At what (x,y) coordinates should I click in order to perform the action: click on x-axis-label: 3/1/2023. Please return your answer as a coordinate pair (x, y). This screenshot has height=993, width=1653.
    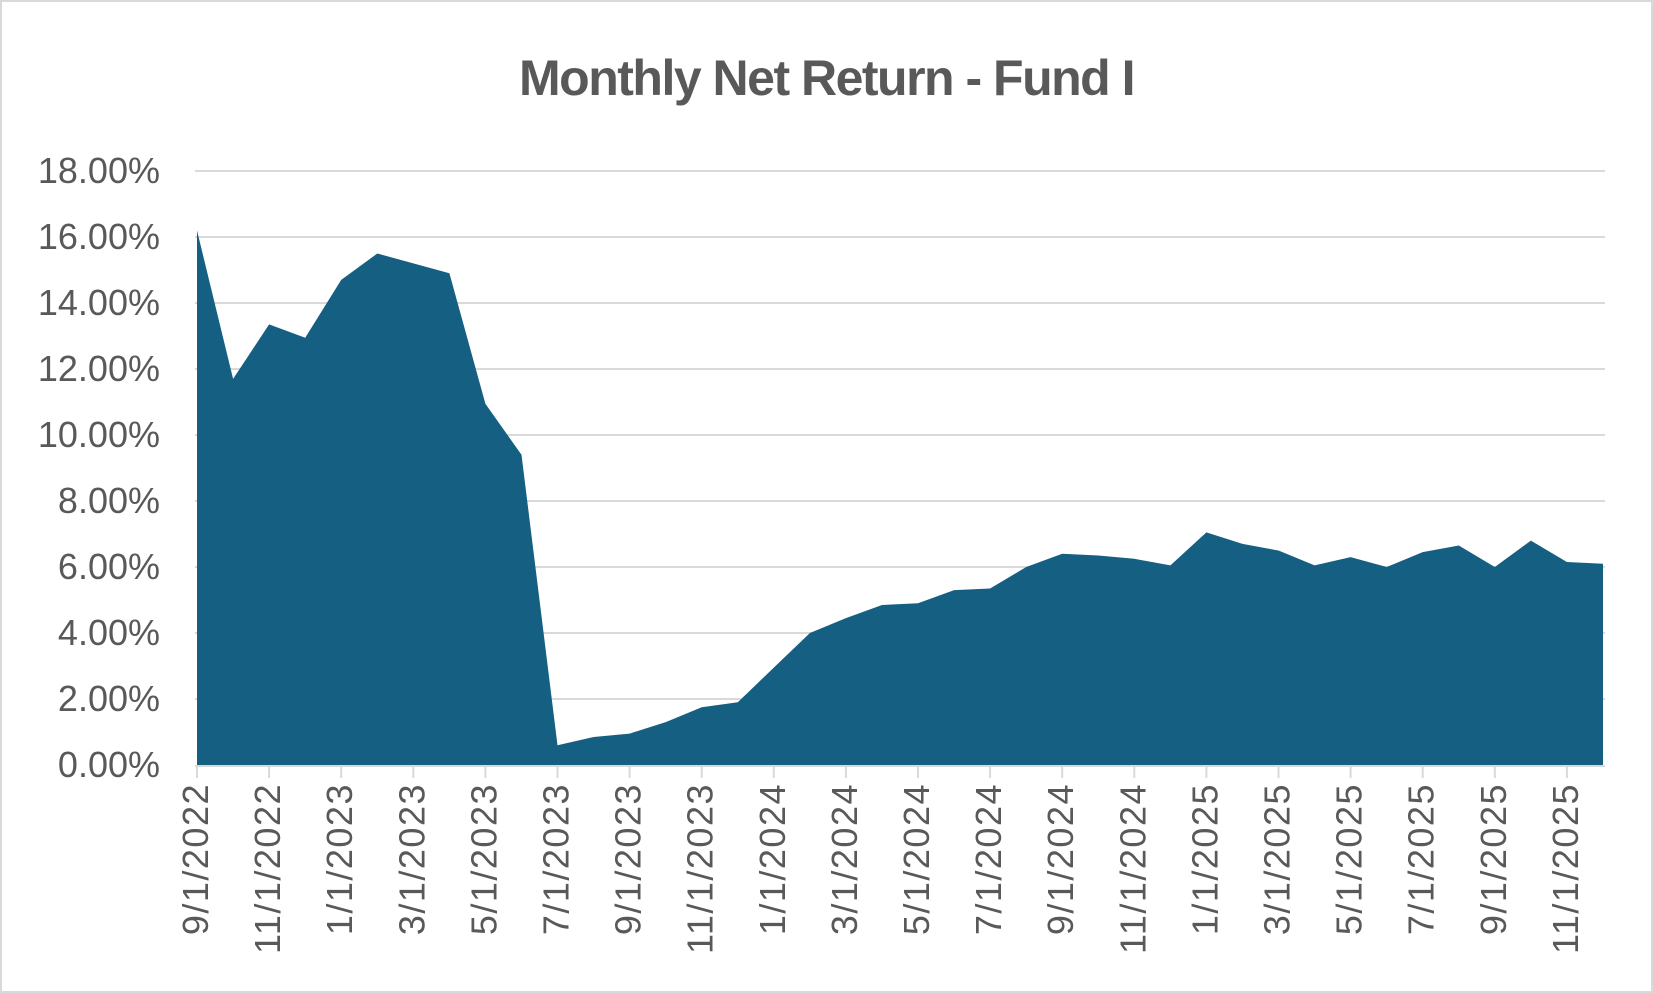
    Looking at the image, I should click on (411, 859).